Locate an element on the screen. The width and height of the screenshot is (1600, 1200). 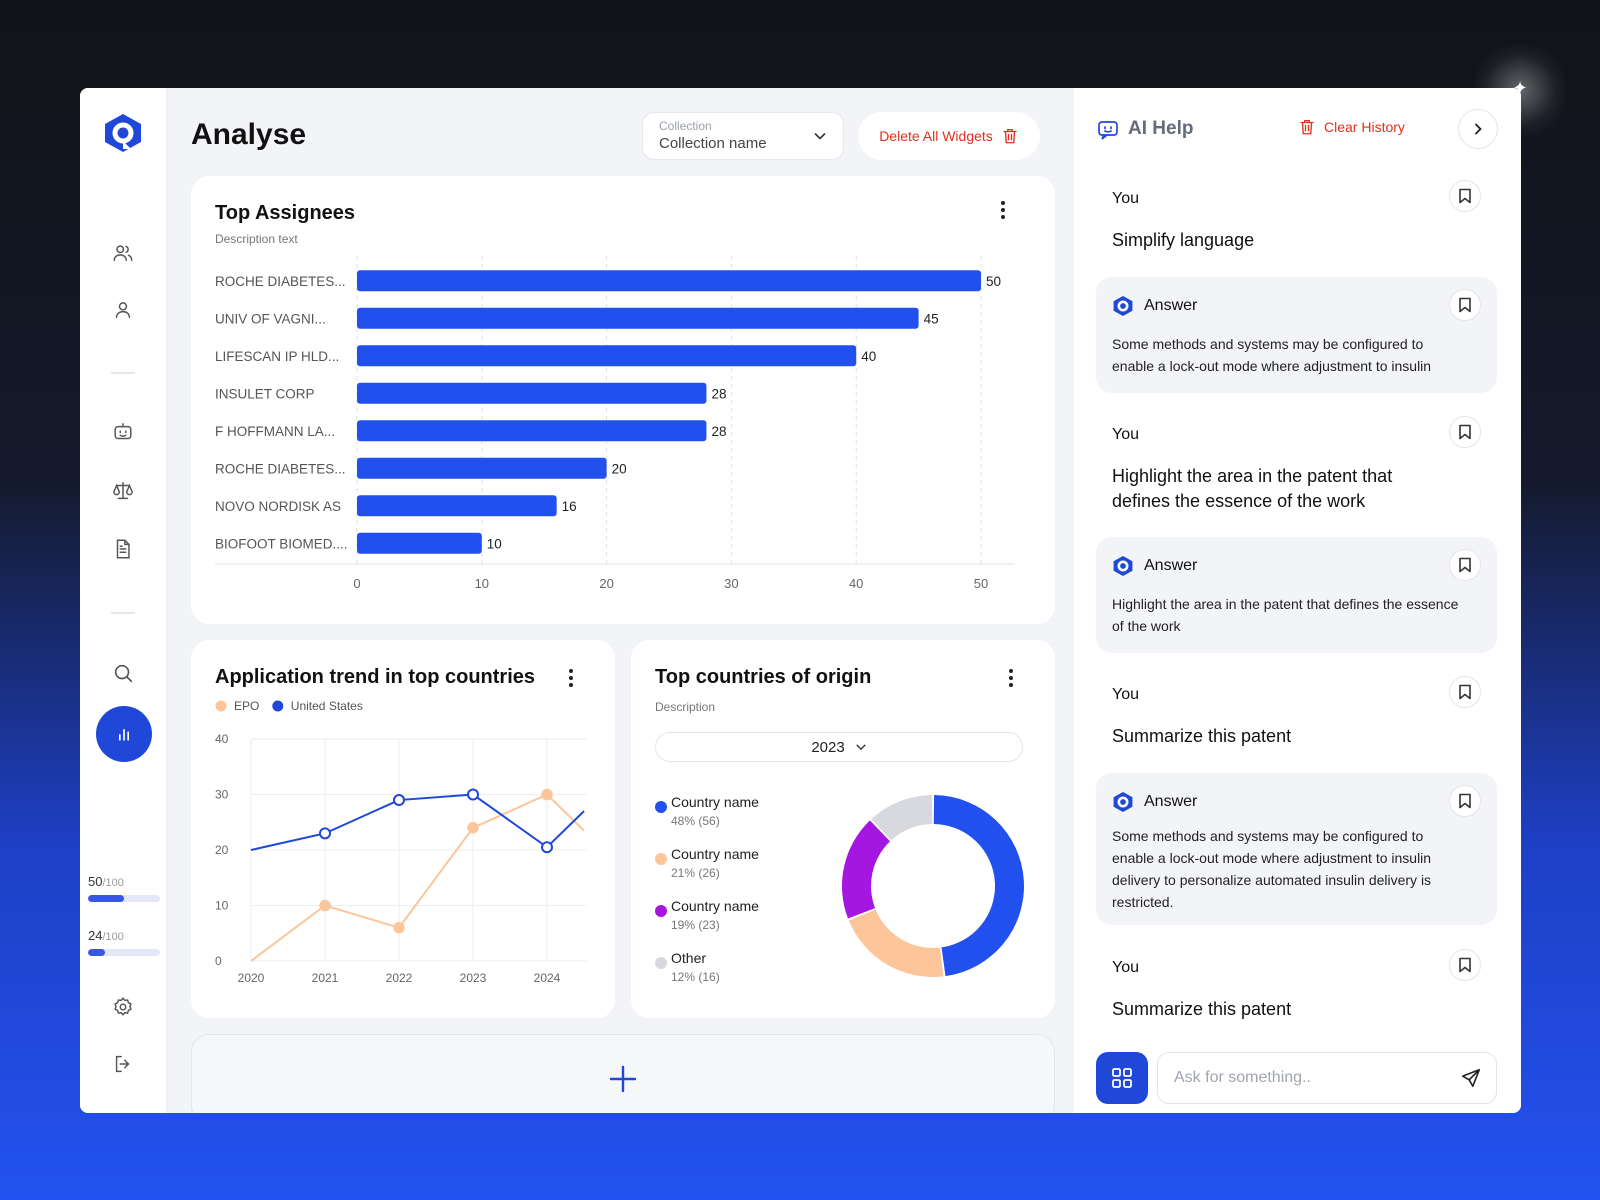
clear-history-button: Clear History is located at coordinates (1351, 127).